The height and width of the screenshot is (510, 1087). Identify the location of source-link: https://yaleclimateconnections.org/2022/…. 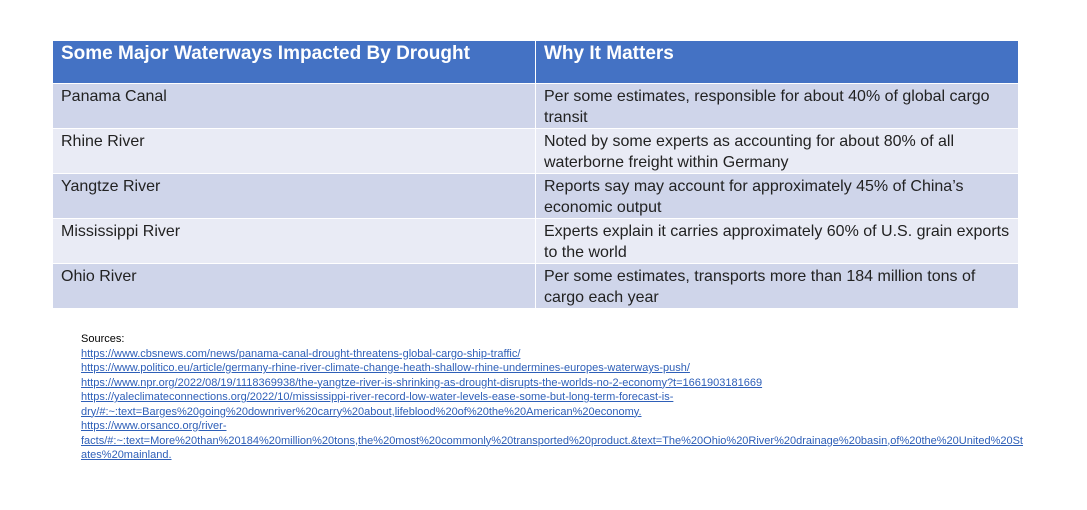
(377, 404).